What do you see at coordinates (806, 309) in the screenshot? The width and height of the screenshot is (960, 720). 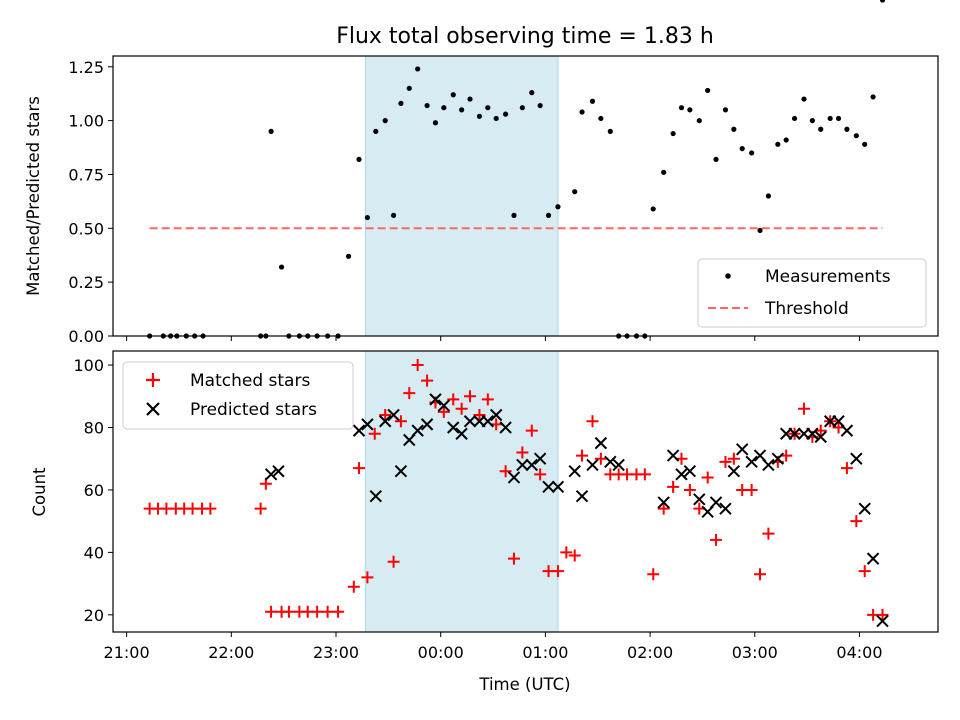 I see `legend-threshold-label: Threshold` at bounding box center [806, 309].